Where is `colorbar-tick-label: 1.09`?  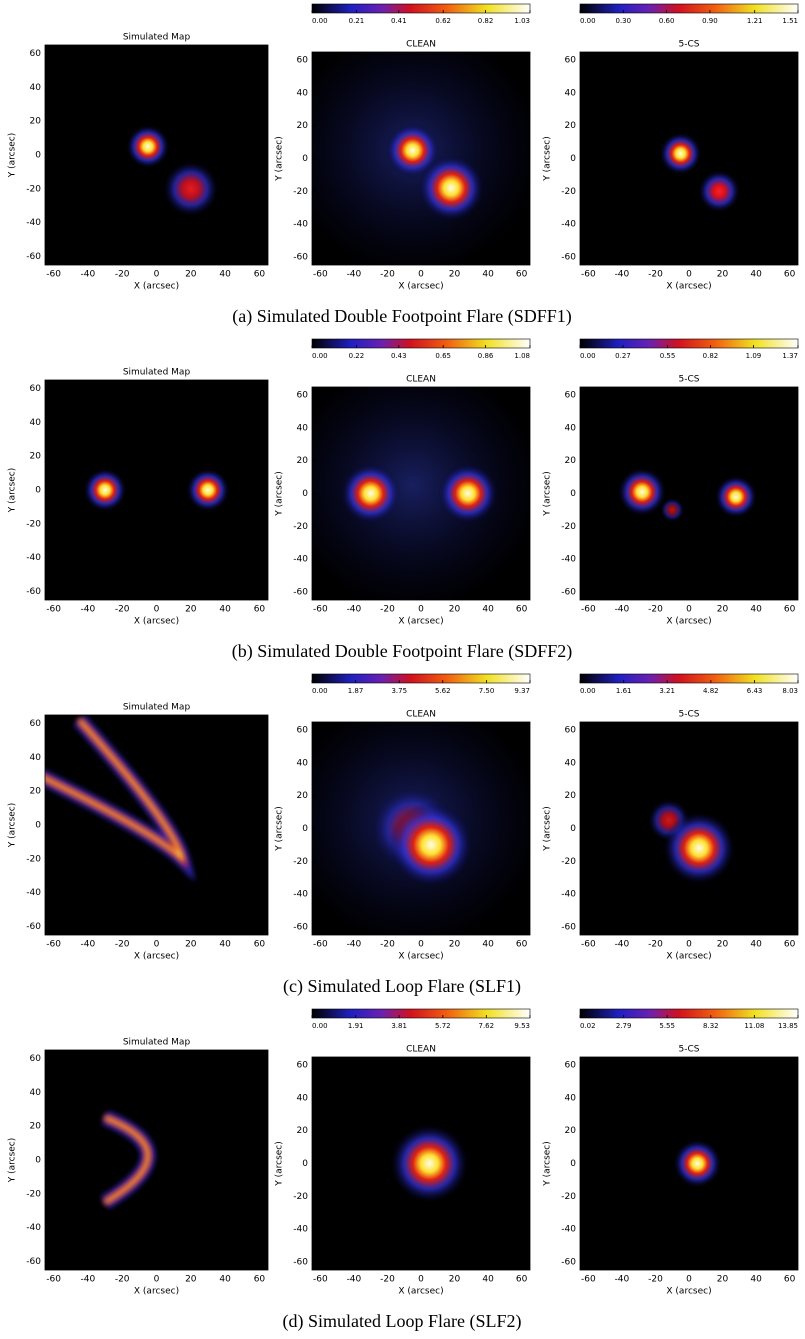
colorbar-tick-label: 1.09 is located at coordinates (754, 356).